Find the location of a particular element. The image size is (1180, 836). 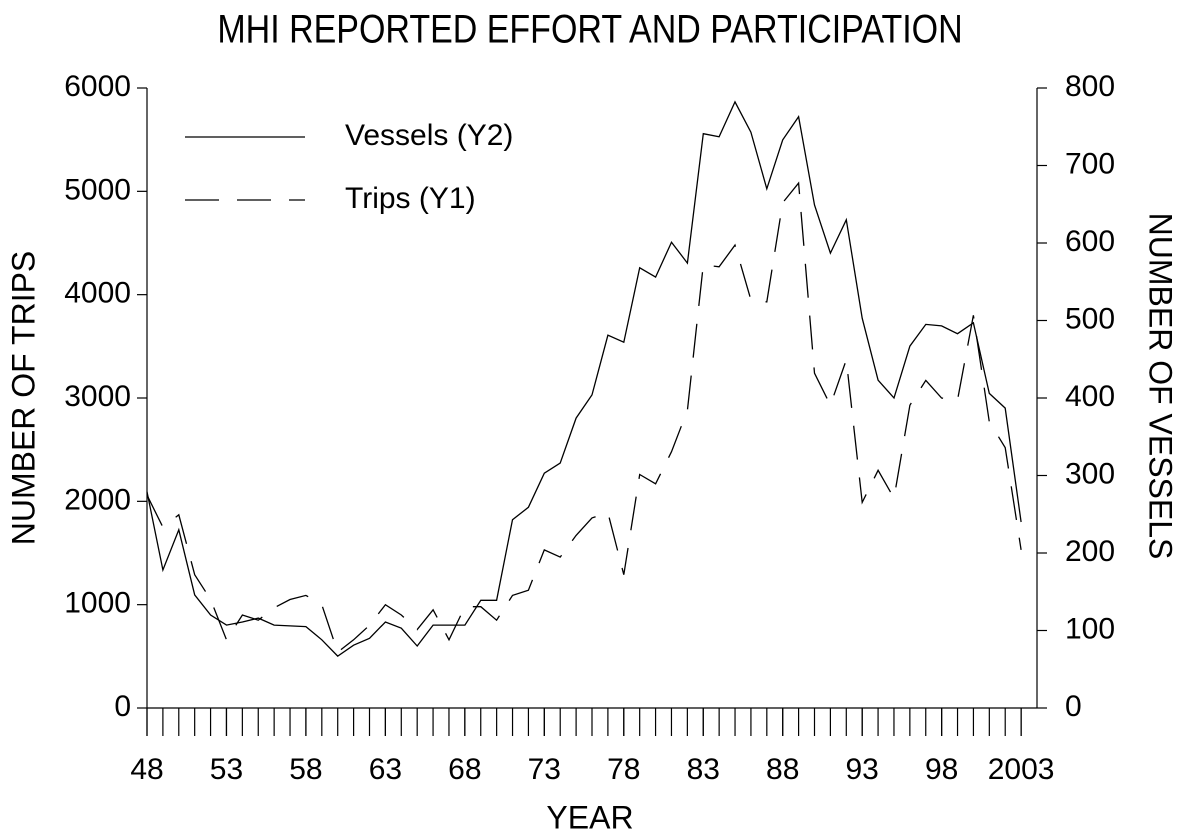

x-tick-label: 68 is located at coordinates (464, 769).